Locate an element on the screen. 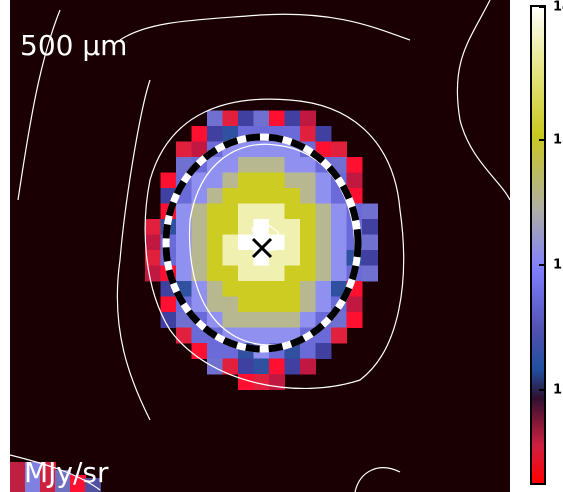 Image resolution: width=563 pixels, height=492 pixels. colorbar-tick-label: 13 is located at coordinates (558, 140).